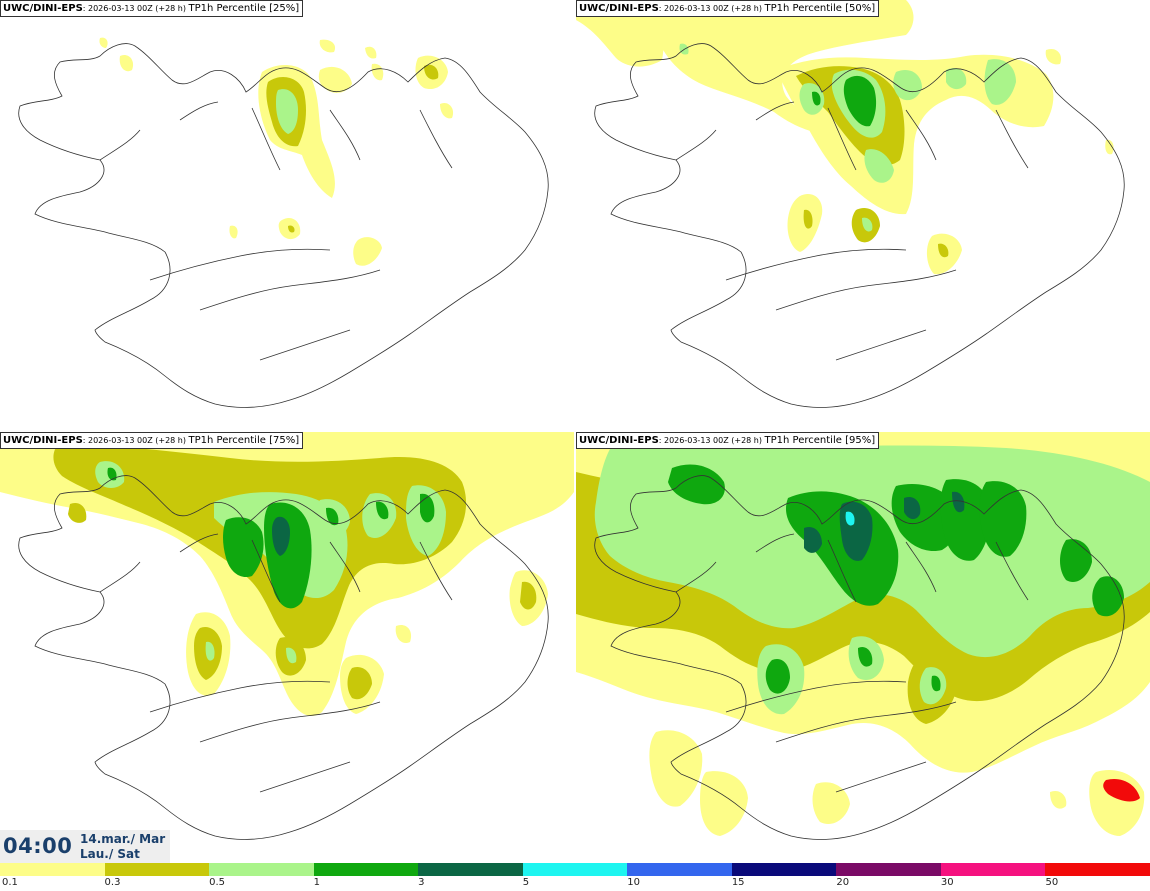 Image resolution: width=1150 pixels, height=891 pixels. Describe the element at coordinates (123, 839) in the screenshot. I see `valid-date-line1: 14.mar./ Mar` at that location.